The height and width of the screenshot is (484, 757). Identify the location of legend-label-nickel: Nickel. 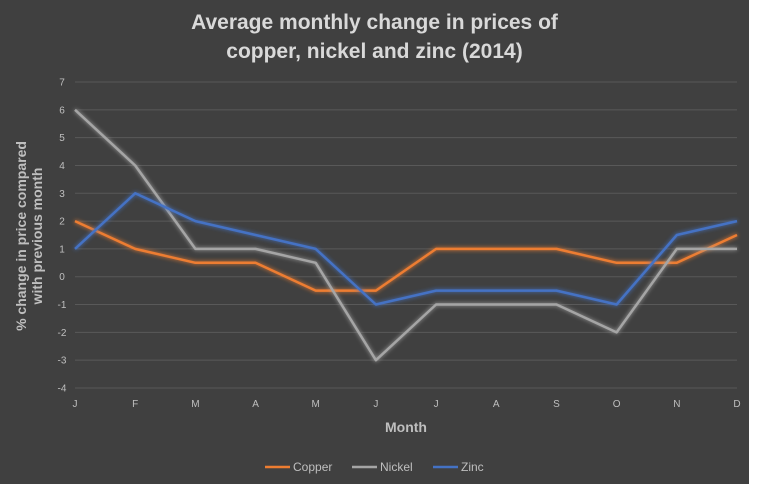
(396, 467).